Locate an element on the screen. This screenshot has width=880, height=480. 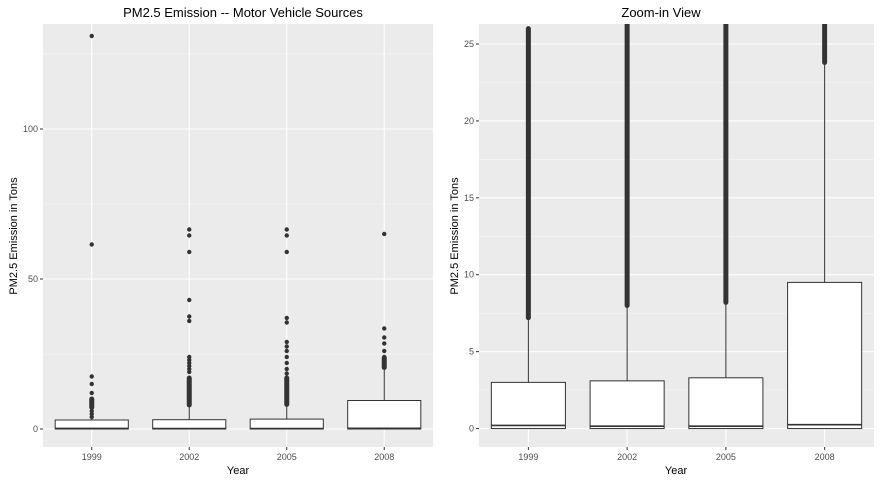
y-tick-label: 50 is located at coordinates (33, 279).